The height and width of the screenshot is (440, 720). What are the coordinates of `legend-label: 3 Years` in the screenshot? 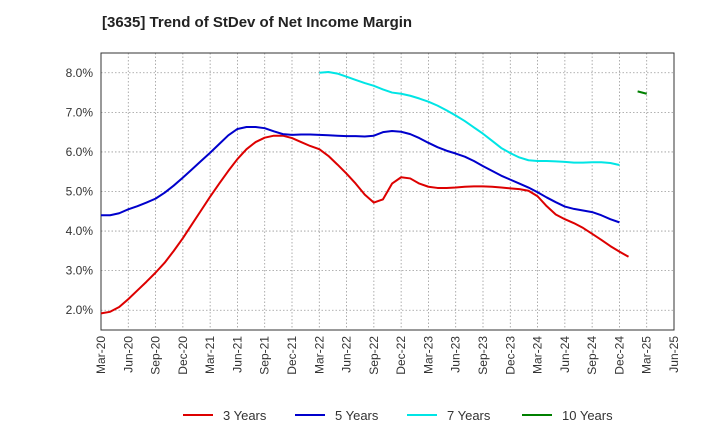 It's located at (245, 415).